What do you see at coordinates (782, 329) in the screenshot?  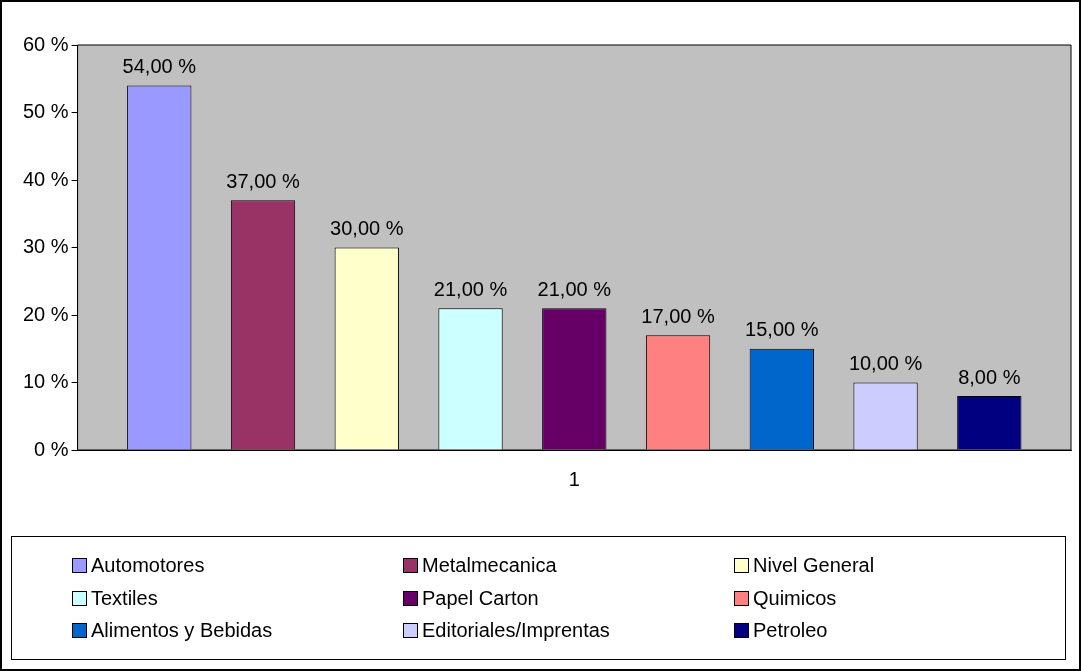 I see `data-label: 15,00 %` at bounding box center [782, 329].